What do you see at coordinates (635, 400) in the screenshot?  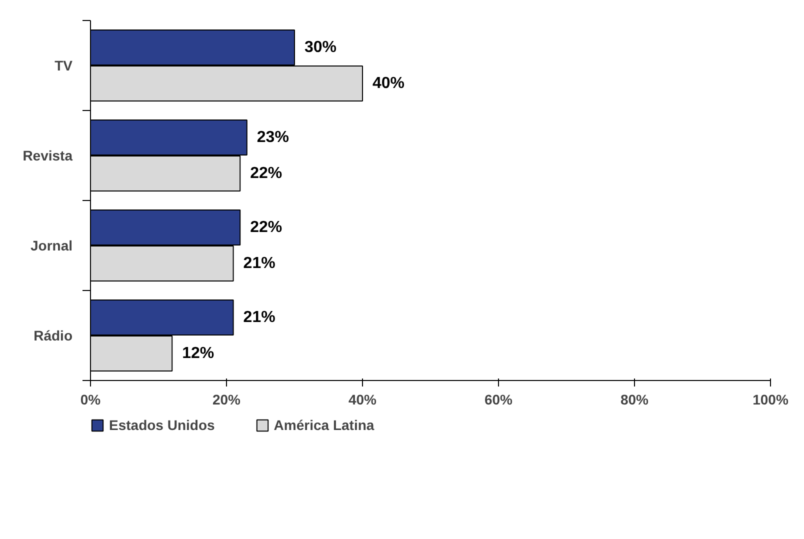 I see `x-tick-label: 80%` at bounding box center [635, 400].